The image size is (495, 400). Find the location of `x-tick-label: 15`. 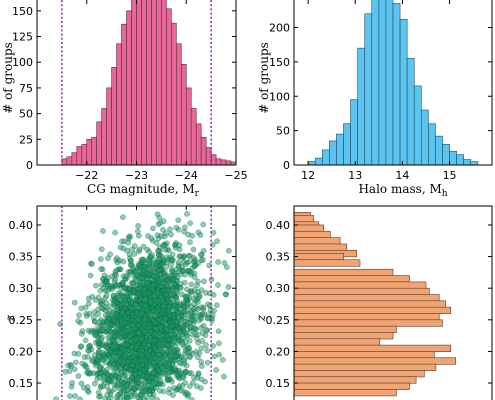

x-tick-label: 15 is located at coordinates (450, 175).